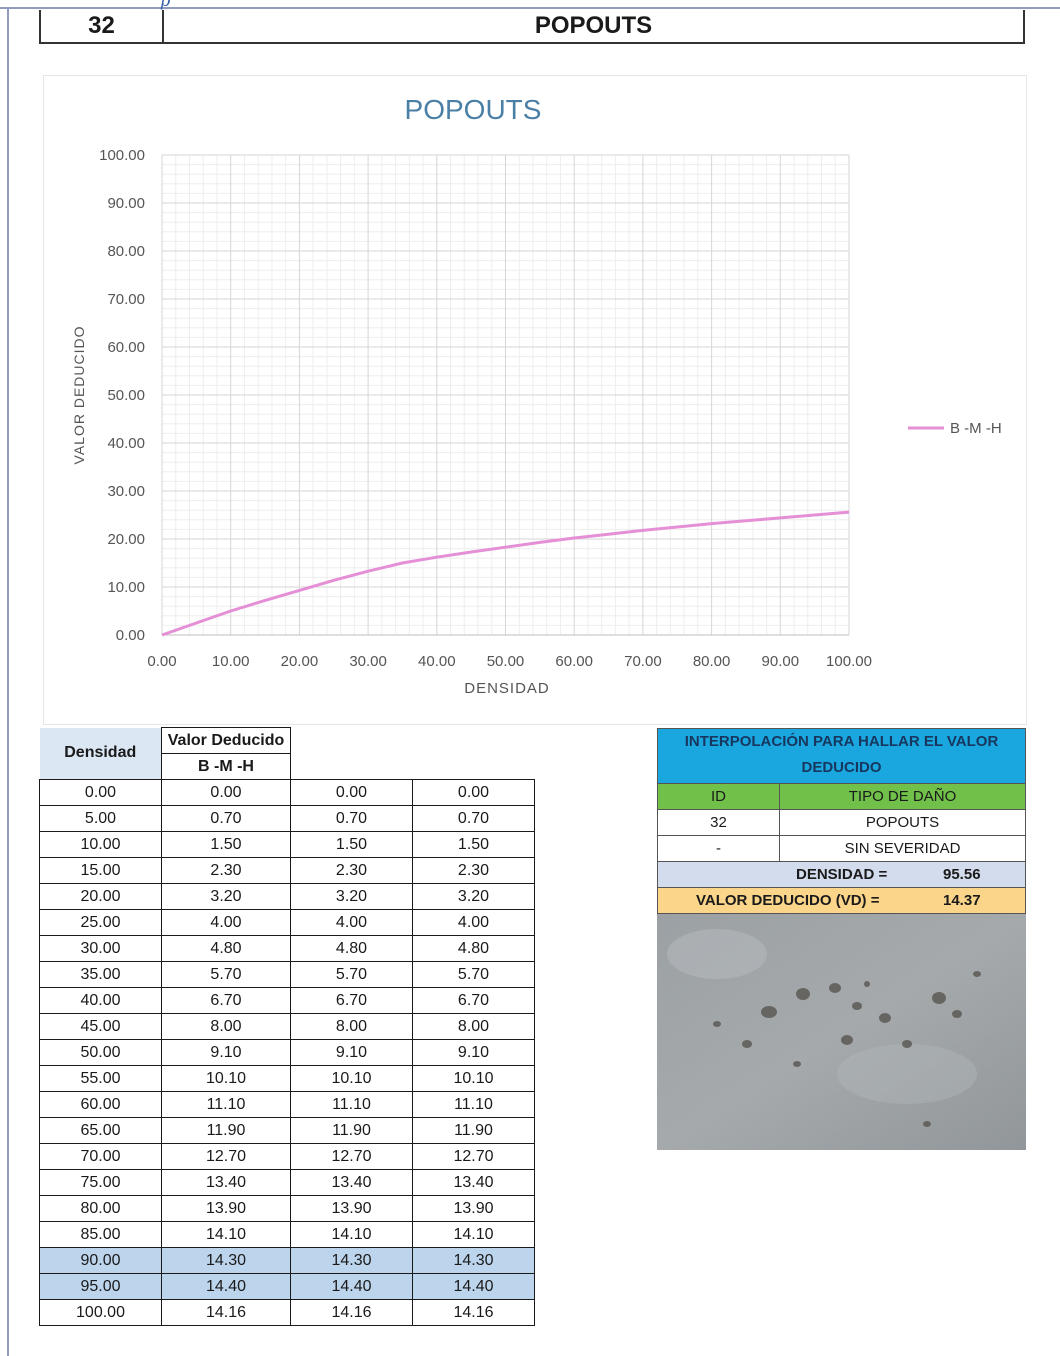 The width and height of the screenshot is (1060, 1356). What do you see at coordinates (287, 845) in the screenshot?
I see `table-row: 10.00 1.50 1.50 1.50` at bounding box center [287, 845].